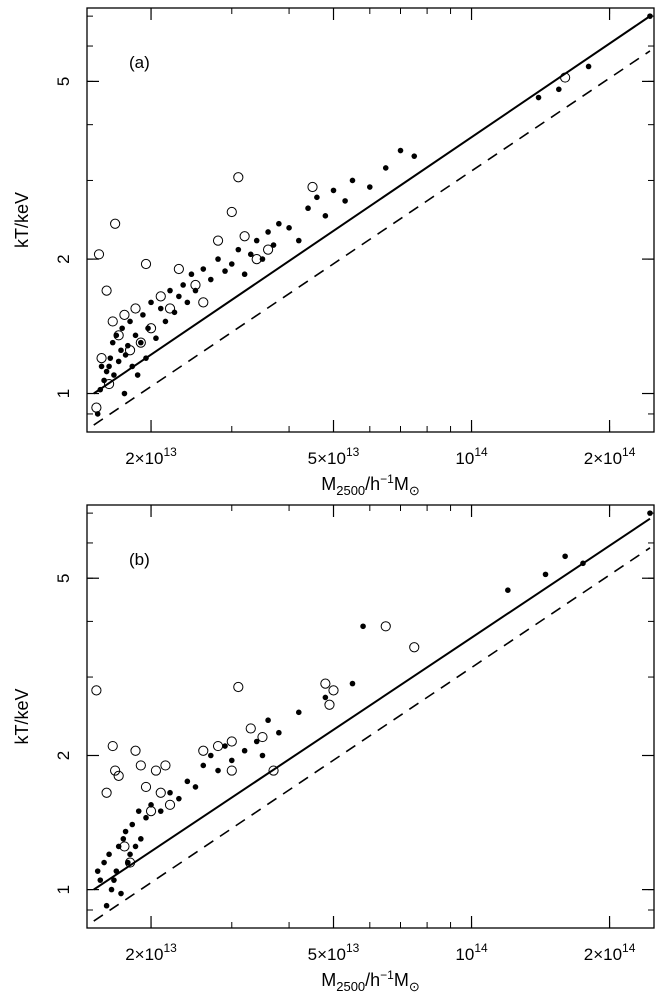  What do you see at coordinates (139, 559) in the screenshot?
I see `panel-label: (b)` at bounding box center [139, 559].